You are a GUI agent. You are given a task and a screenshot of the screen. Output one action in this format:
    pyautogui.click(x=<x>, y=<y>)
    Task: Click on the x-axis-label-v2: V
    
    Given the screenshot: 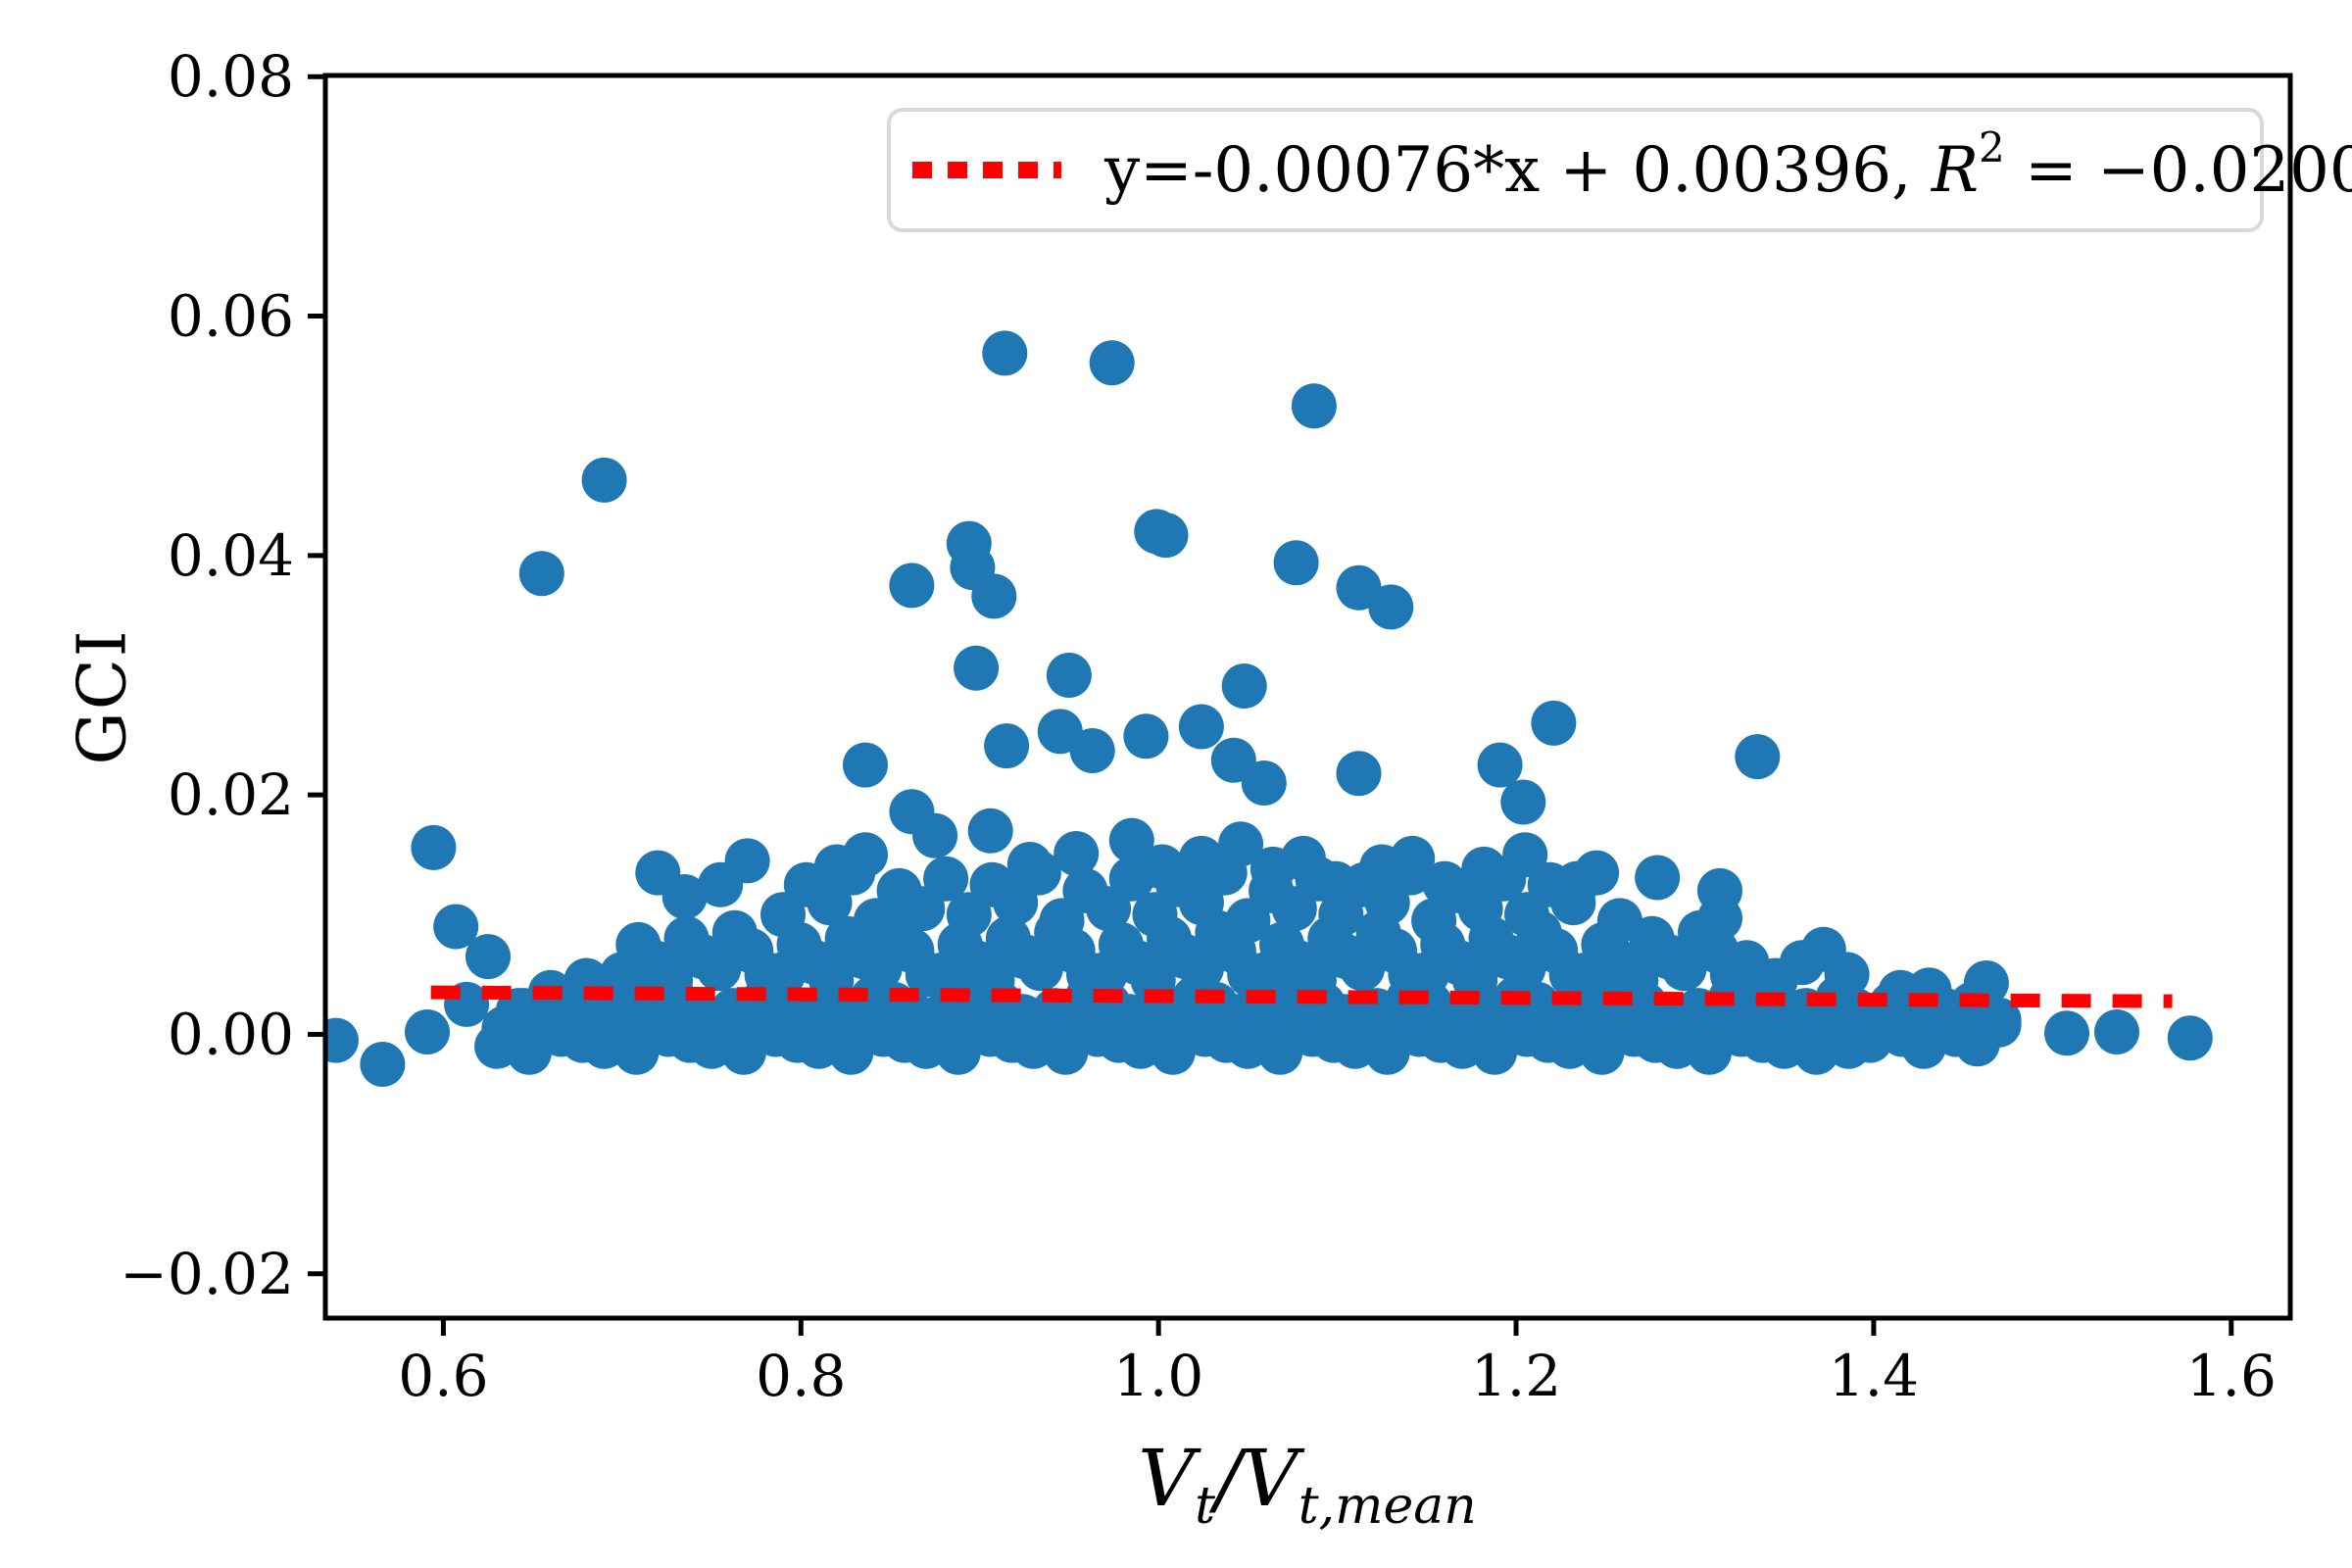 What is the action you would take?
    pyautogui.click(x=1269, y=1478)
    